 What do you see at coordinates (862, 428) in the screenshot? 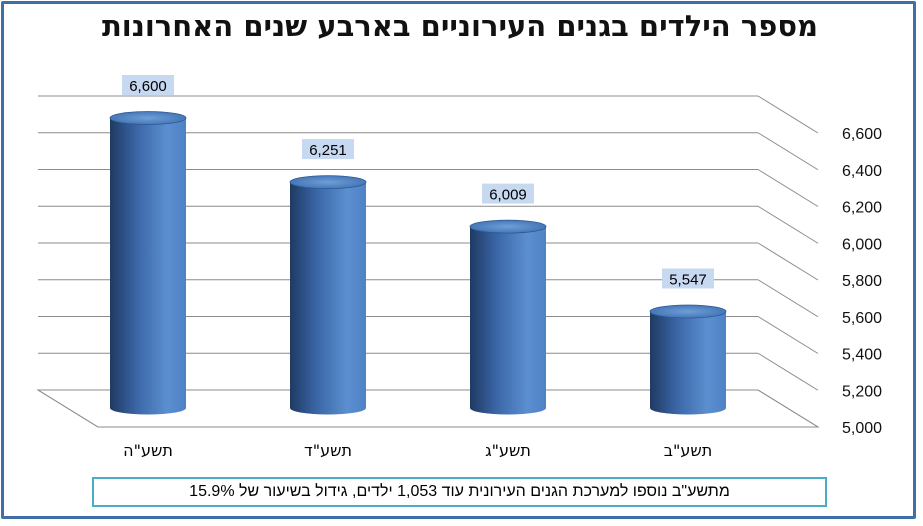
I see `y-tick-label: 5,000` at bounding box center [862, 428].